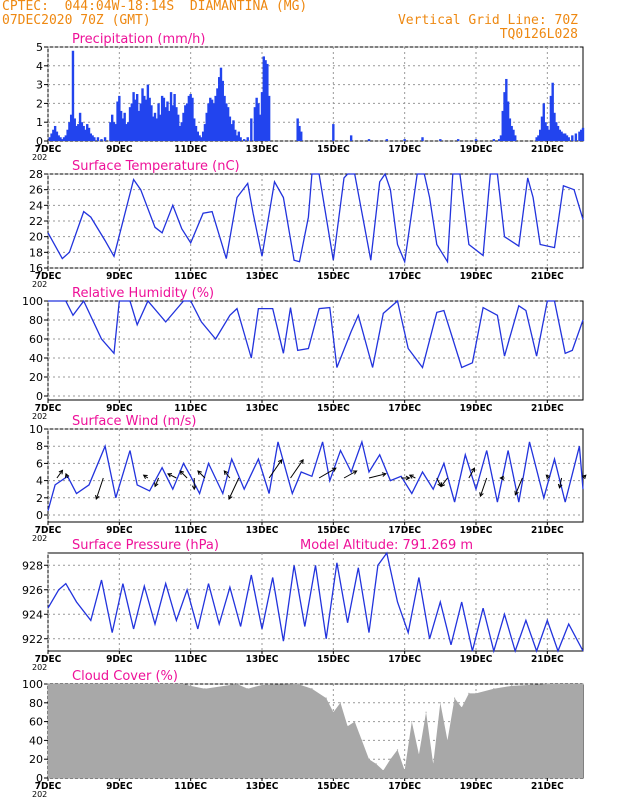 This screenshot has height=800, width=618. Describe the element at coordinates (76, 20) in the screenshot. I see `run-date: 07DEC2020 70Z (GMT)` at that location.